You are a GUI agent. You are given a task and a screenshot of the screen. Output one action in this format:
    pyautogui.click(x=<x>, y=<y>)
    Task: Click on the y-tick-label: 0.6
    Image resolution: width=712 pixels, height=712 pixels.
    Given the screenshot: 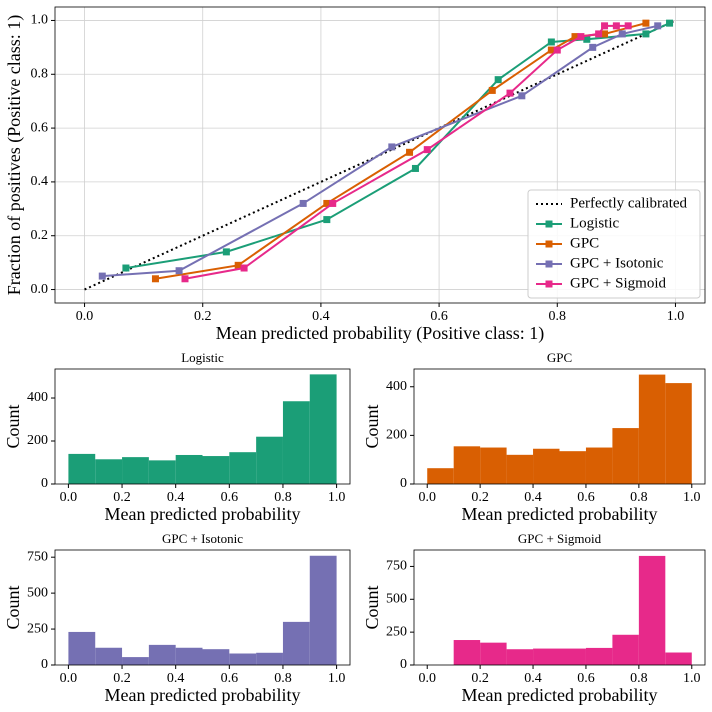 What is the action you would take?
    pyautogui.click(x=40, y=127)
    